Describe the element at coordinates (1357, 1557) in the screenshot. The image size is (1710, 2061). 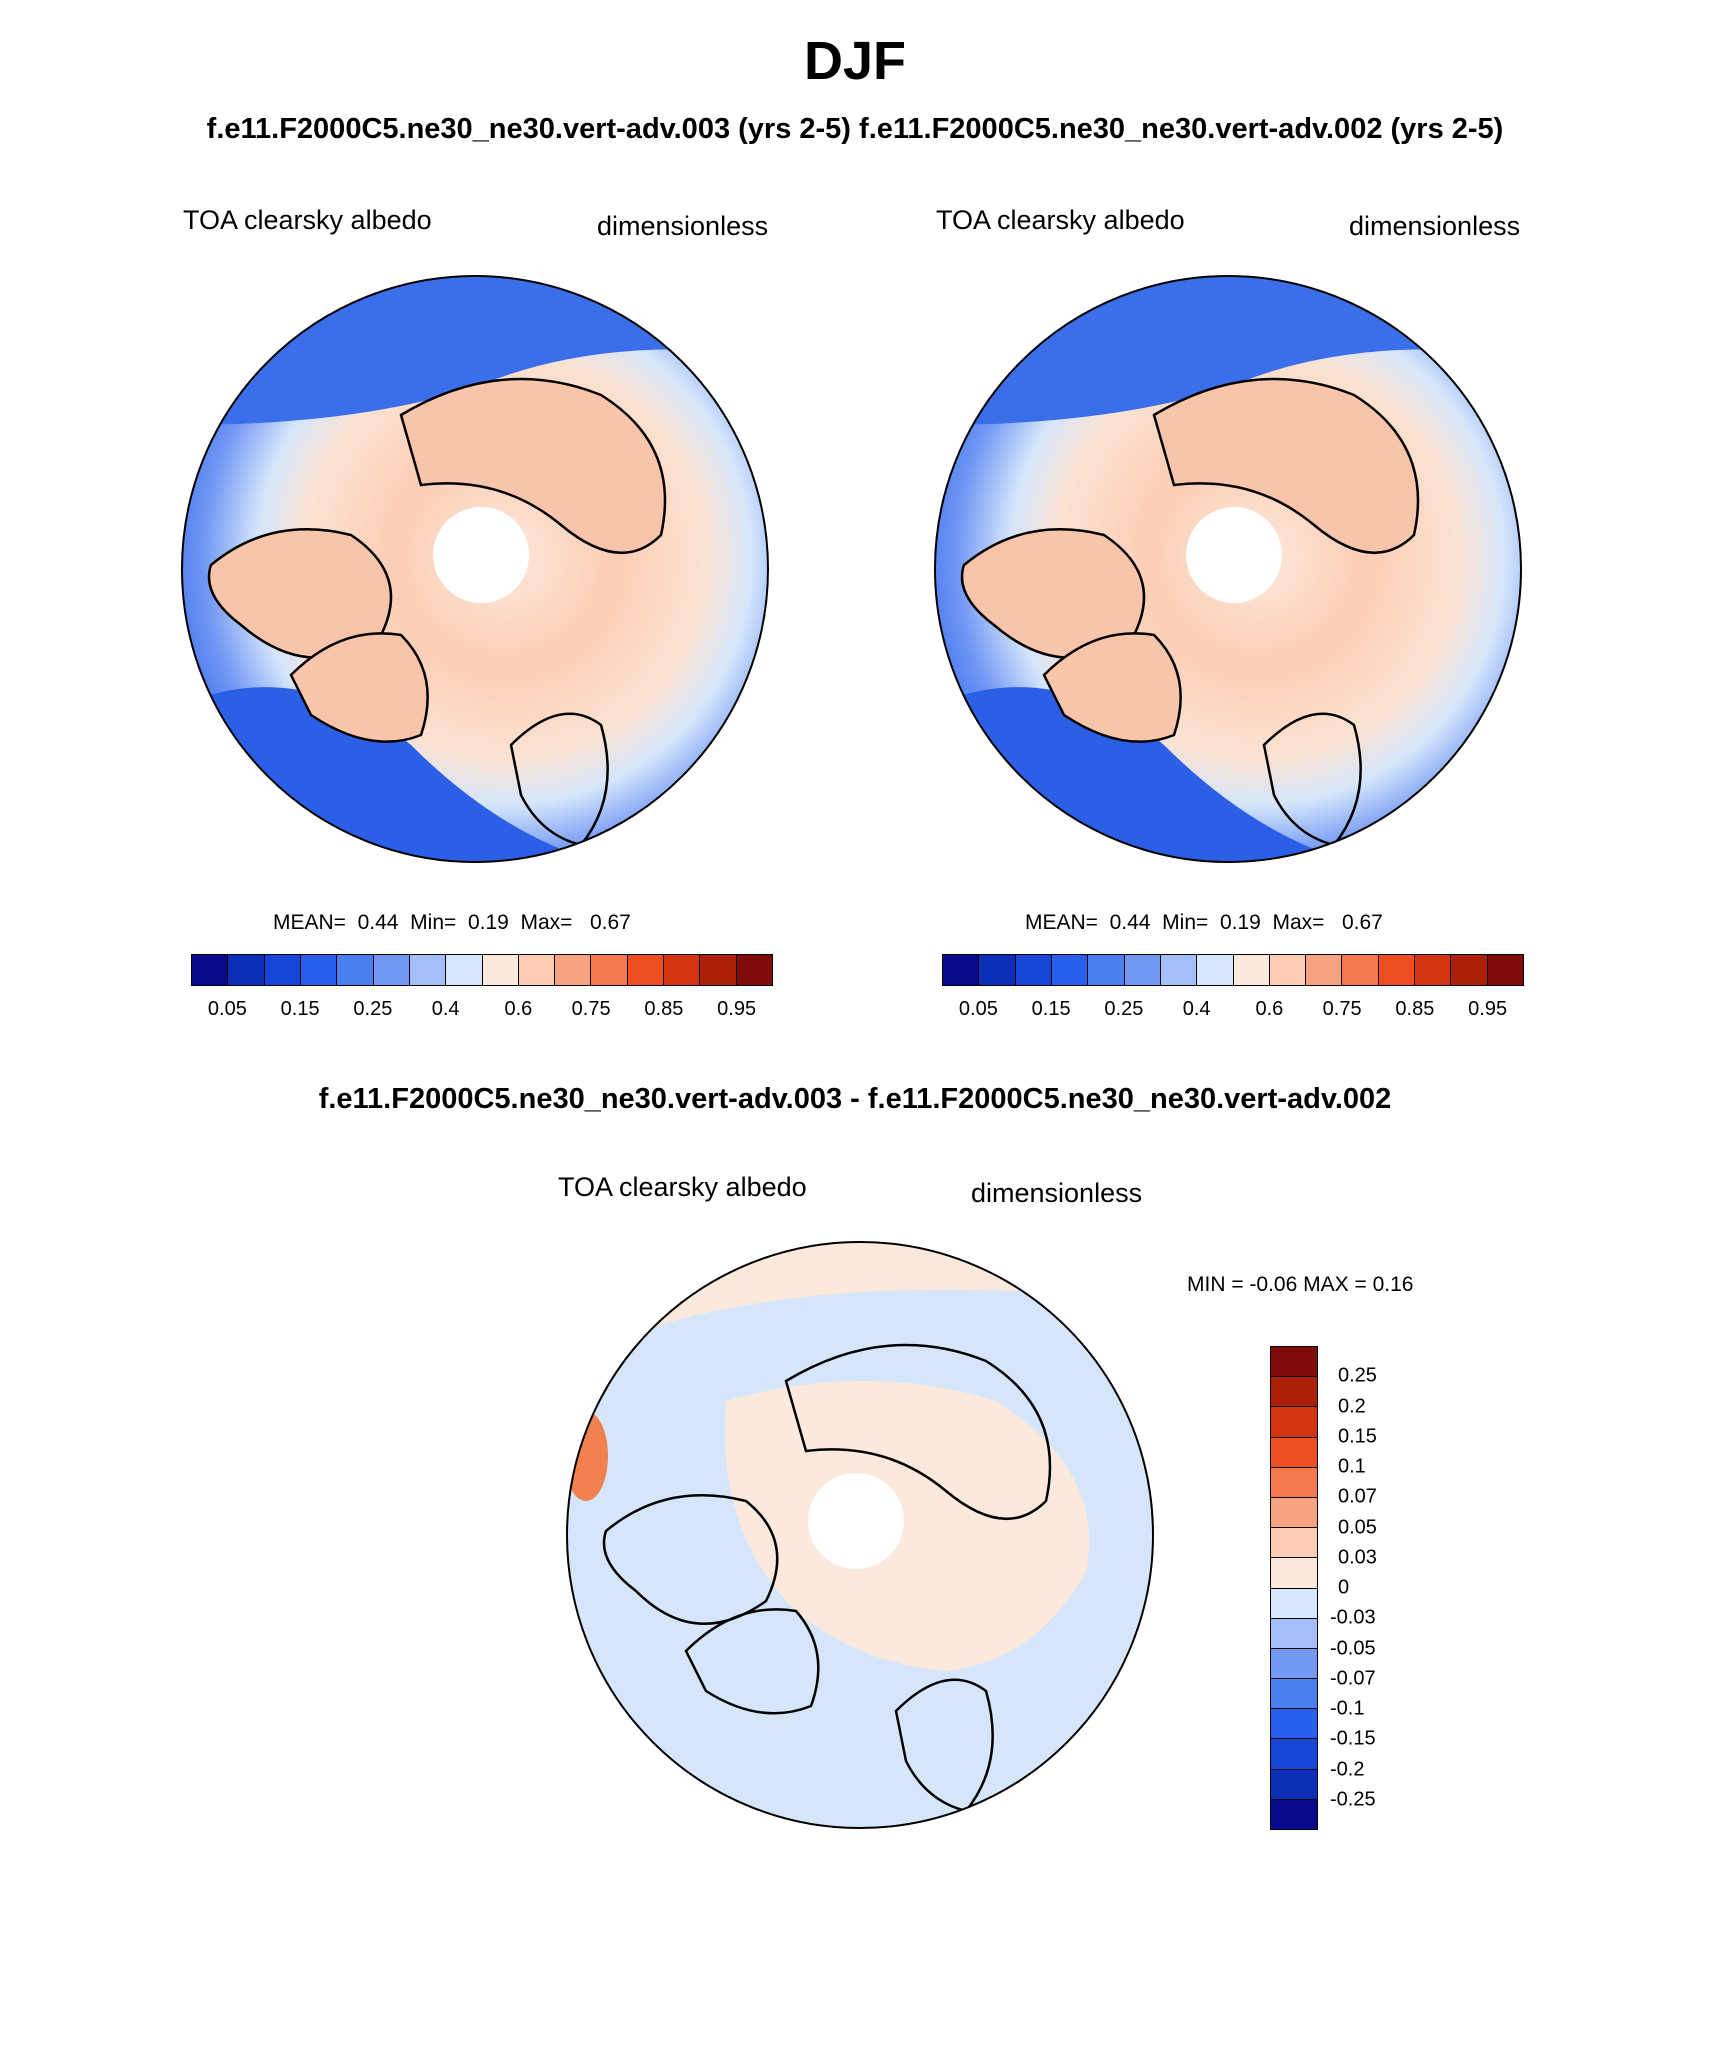
I see `colorbar-tick-label: 0.03` at that location.